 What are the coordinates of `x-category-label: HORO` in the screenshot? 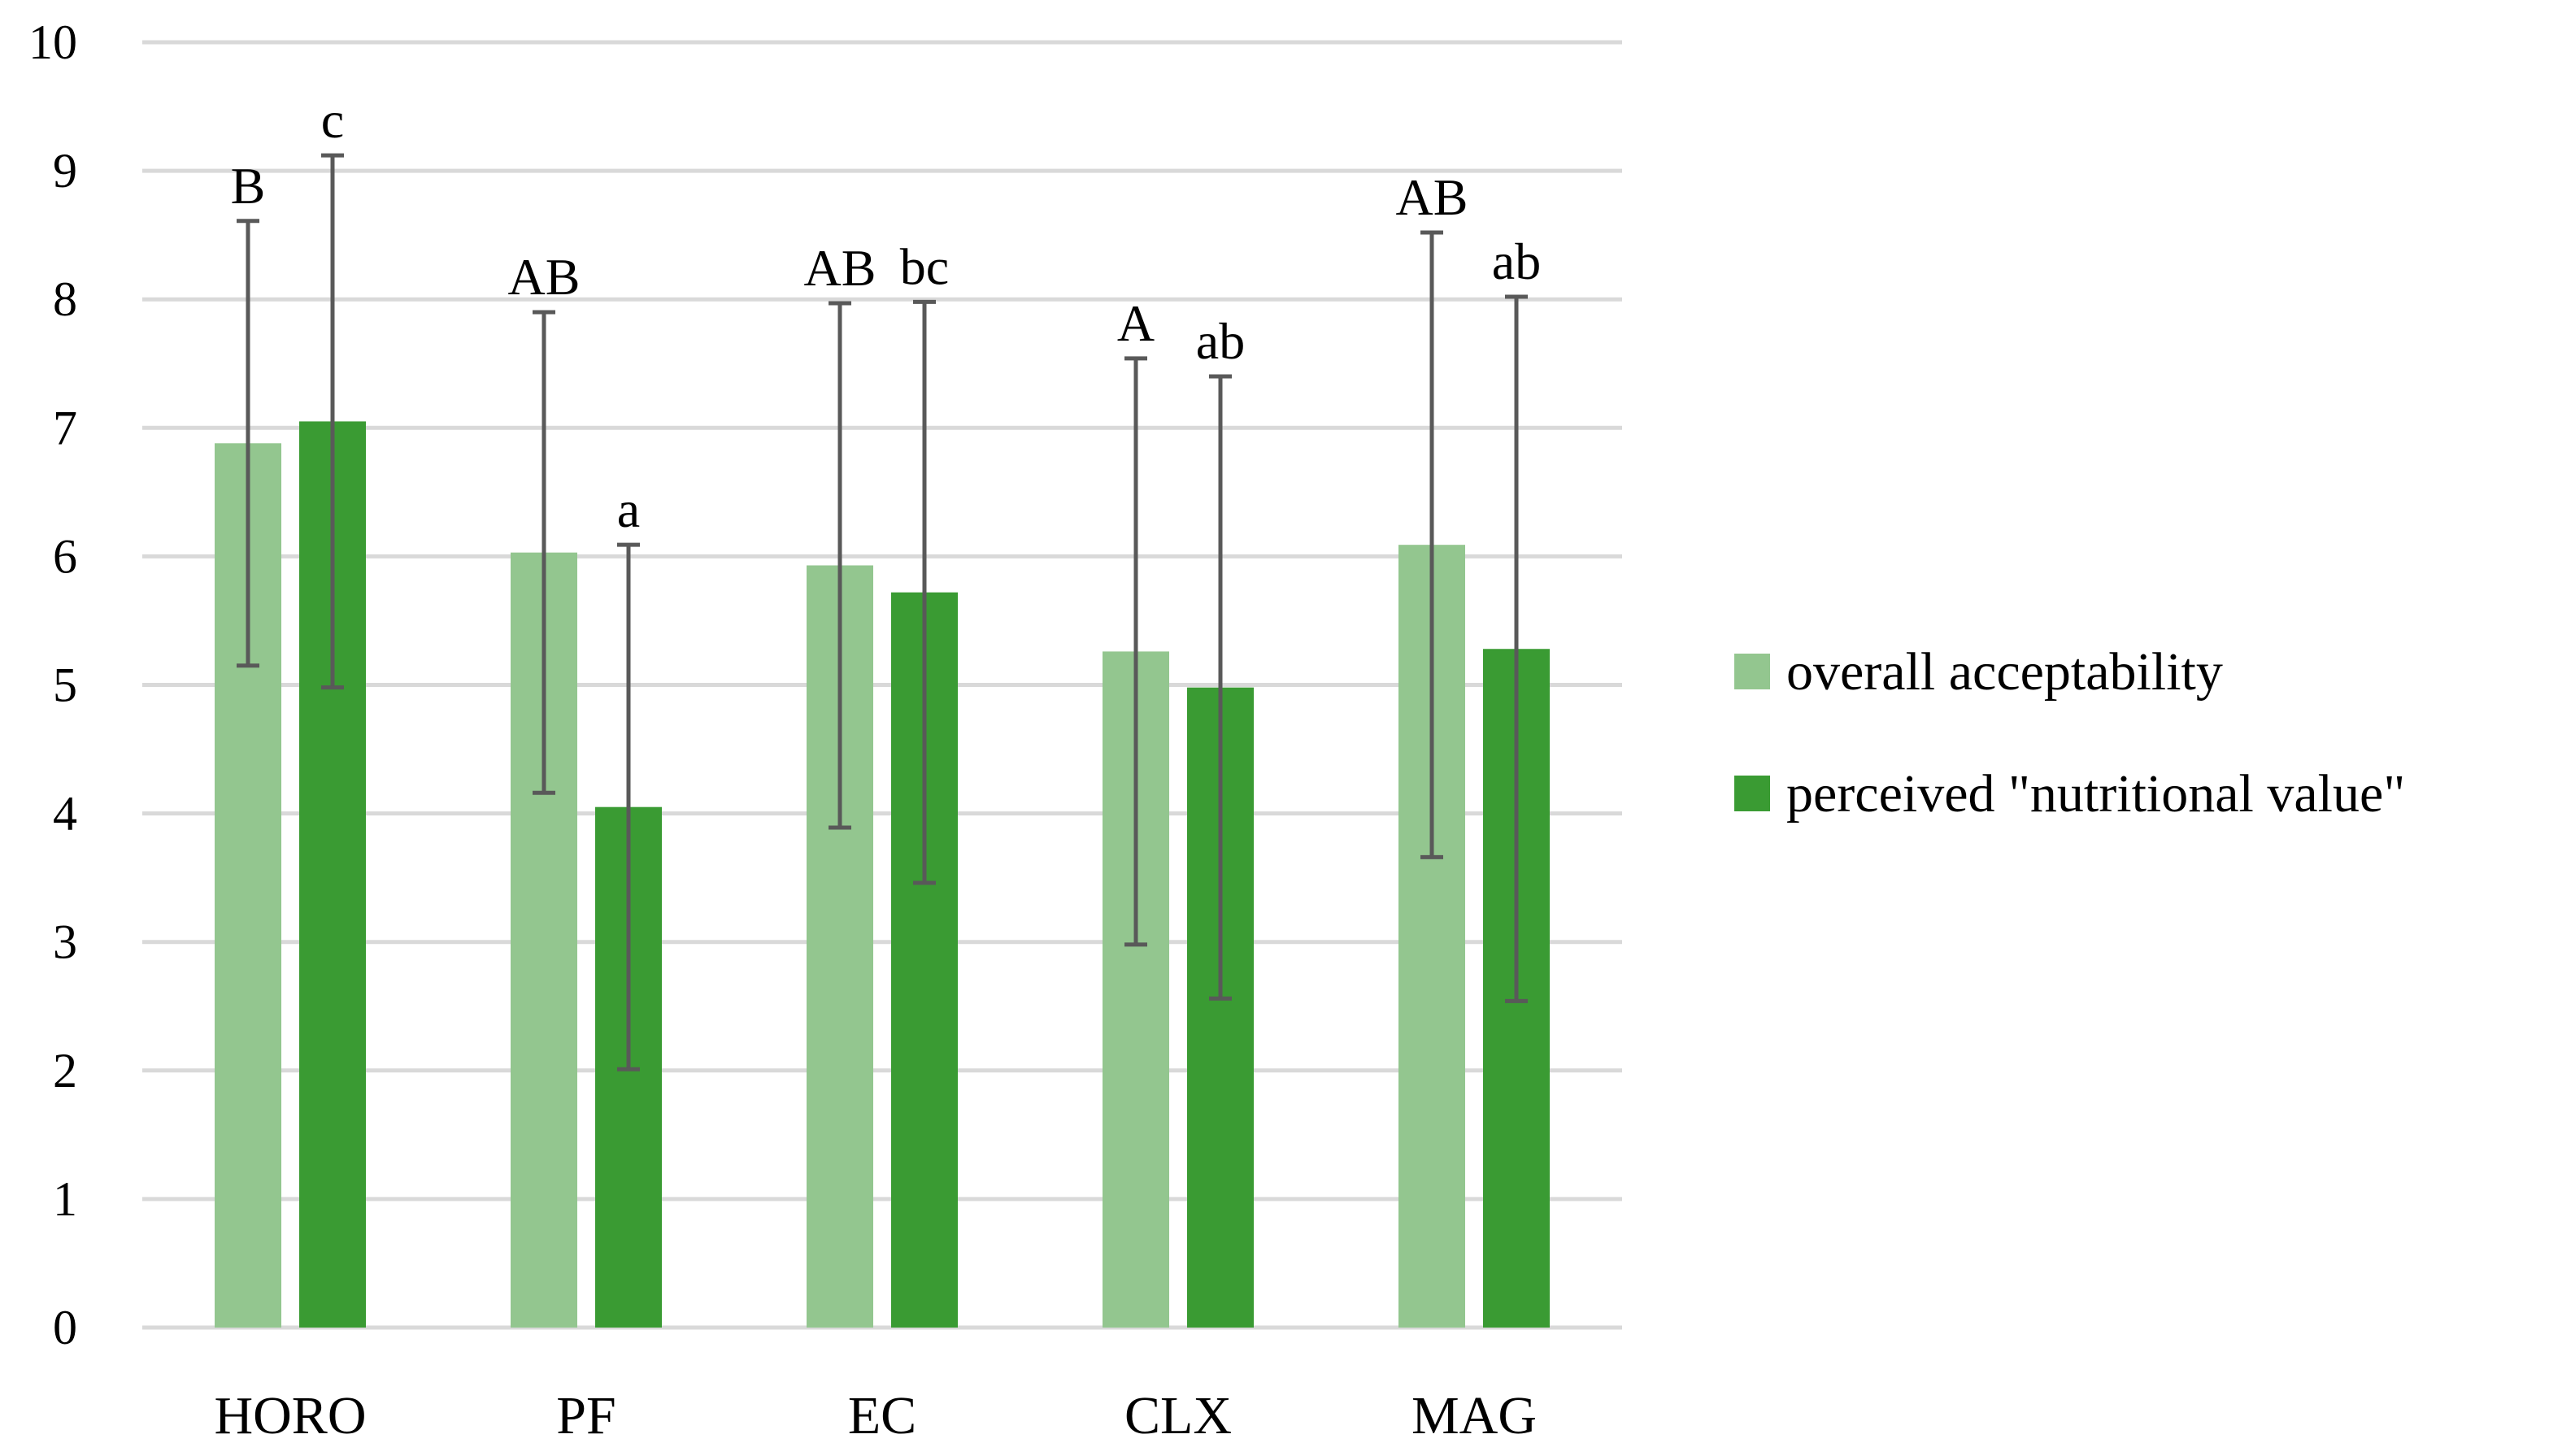 It's located at (290, 1416).